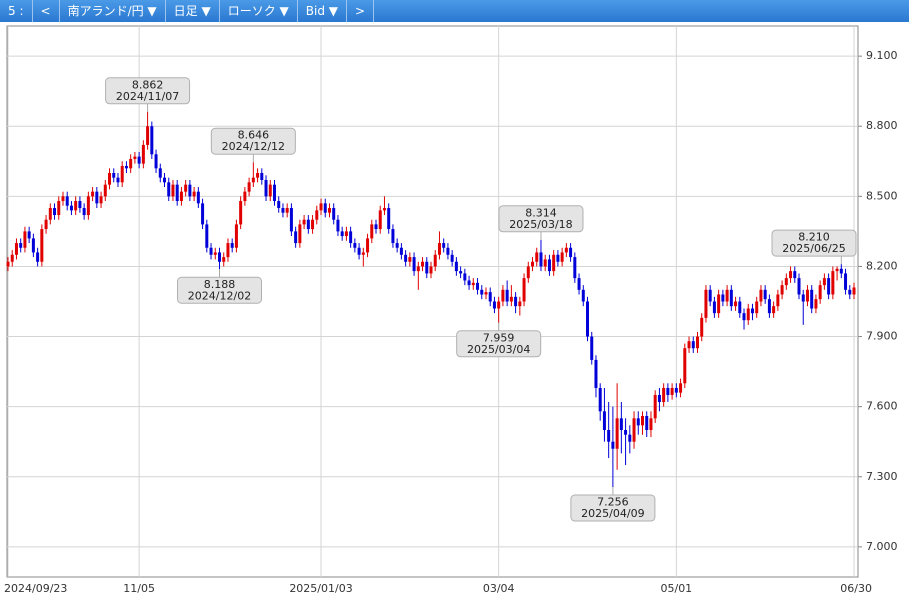 This screenshot has height=597, width=909. Describe the element at coordinates (612, 513) in the screenshot. I see `annotation-date: 2025/04/09` at that location.